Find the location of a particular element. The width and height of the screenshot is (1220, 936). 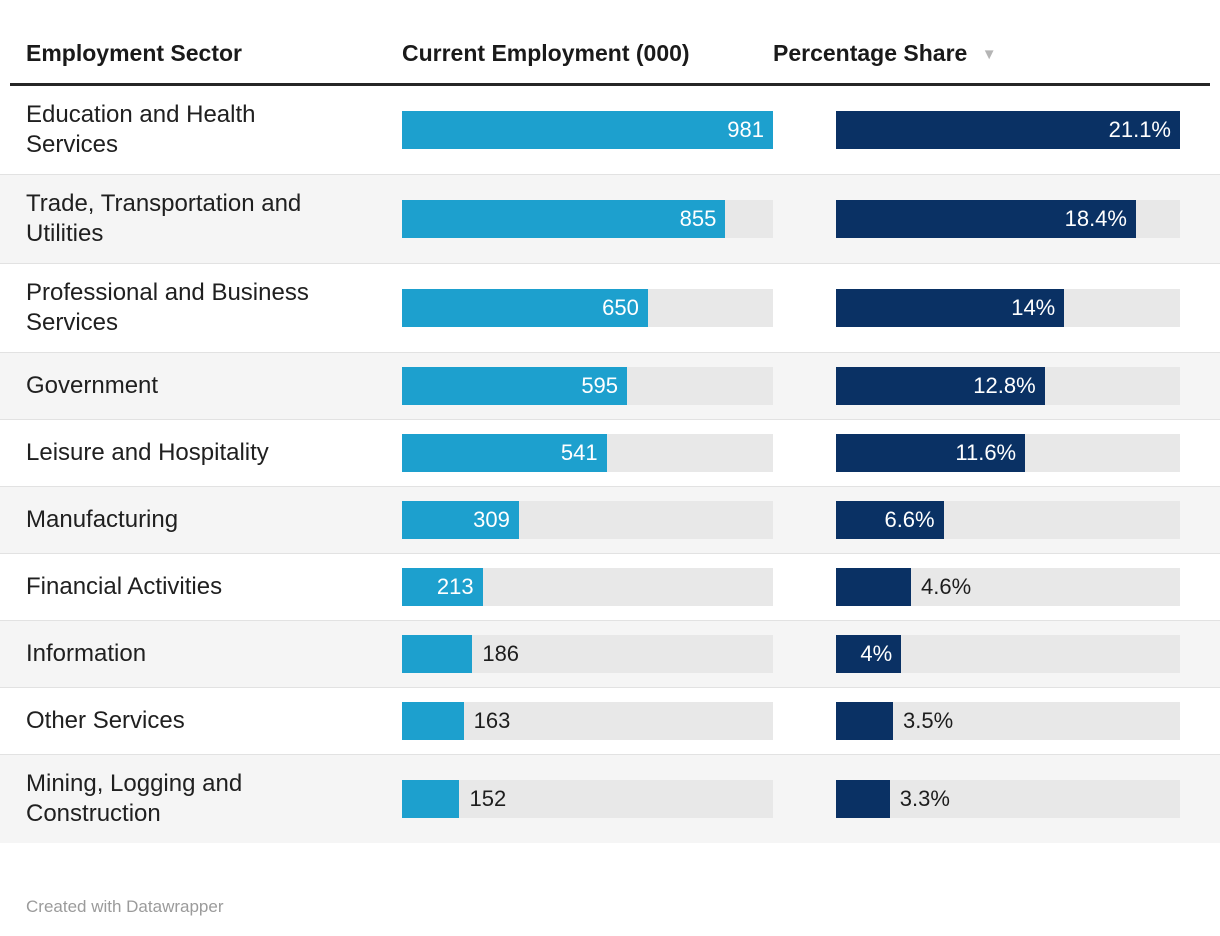

share-value-label: 4.6% is located at coordinates (946, 586).